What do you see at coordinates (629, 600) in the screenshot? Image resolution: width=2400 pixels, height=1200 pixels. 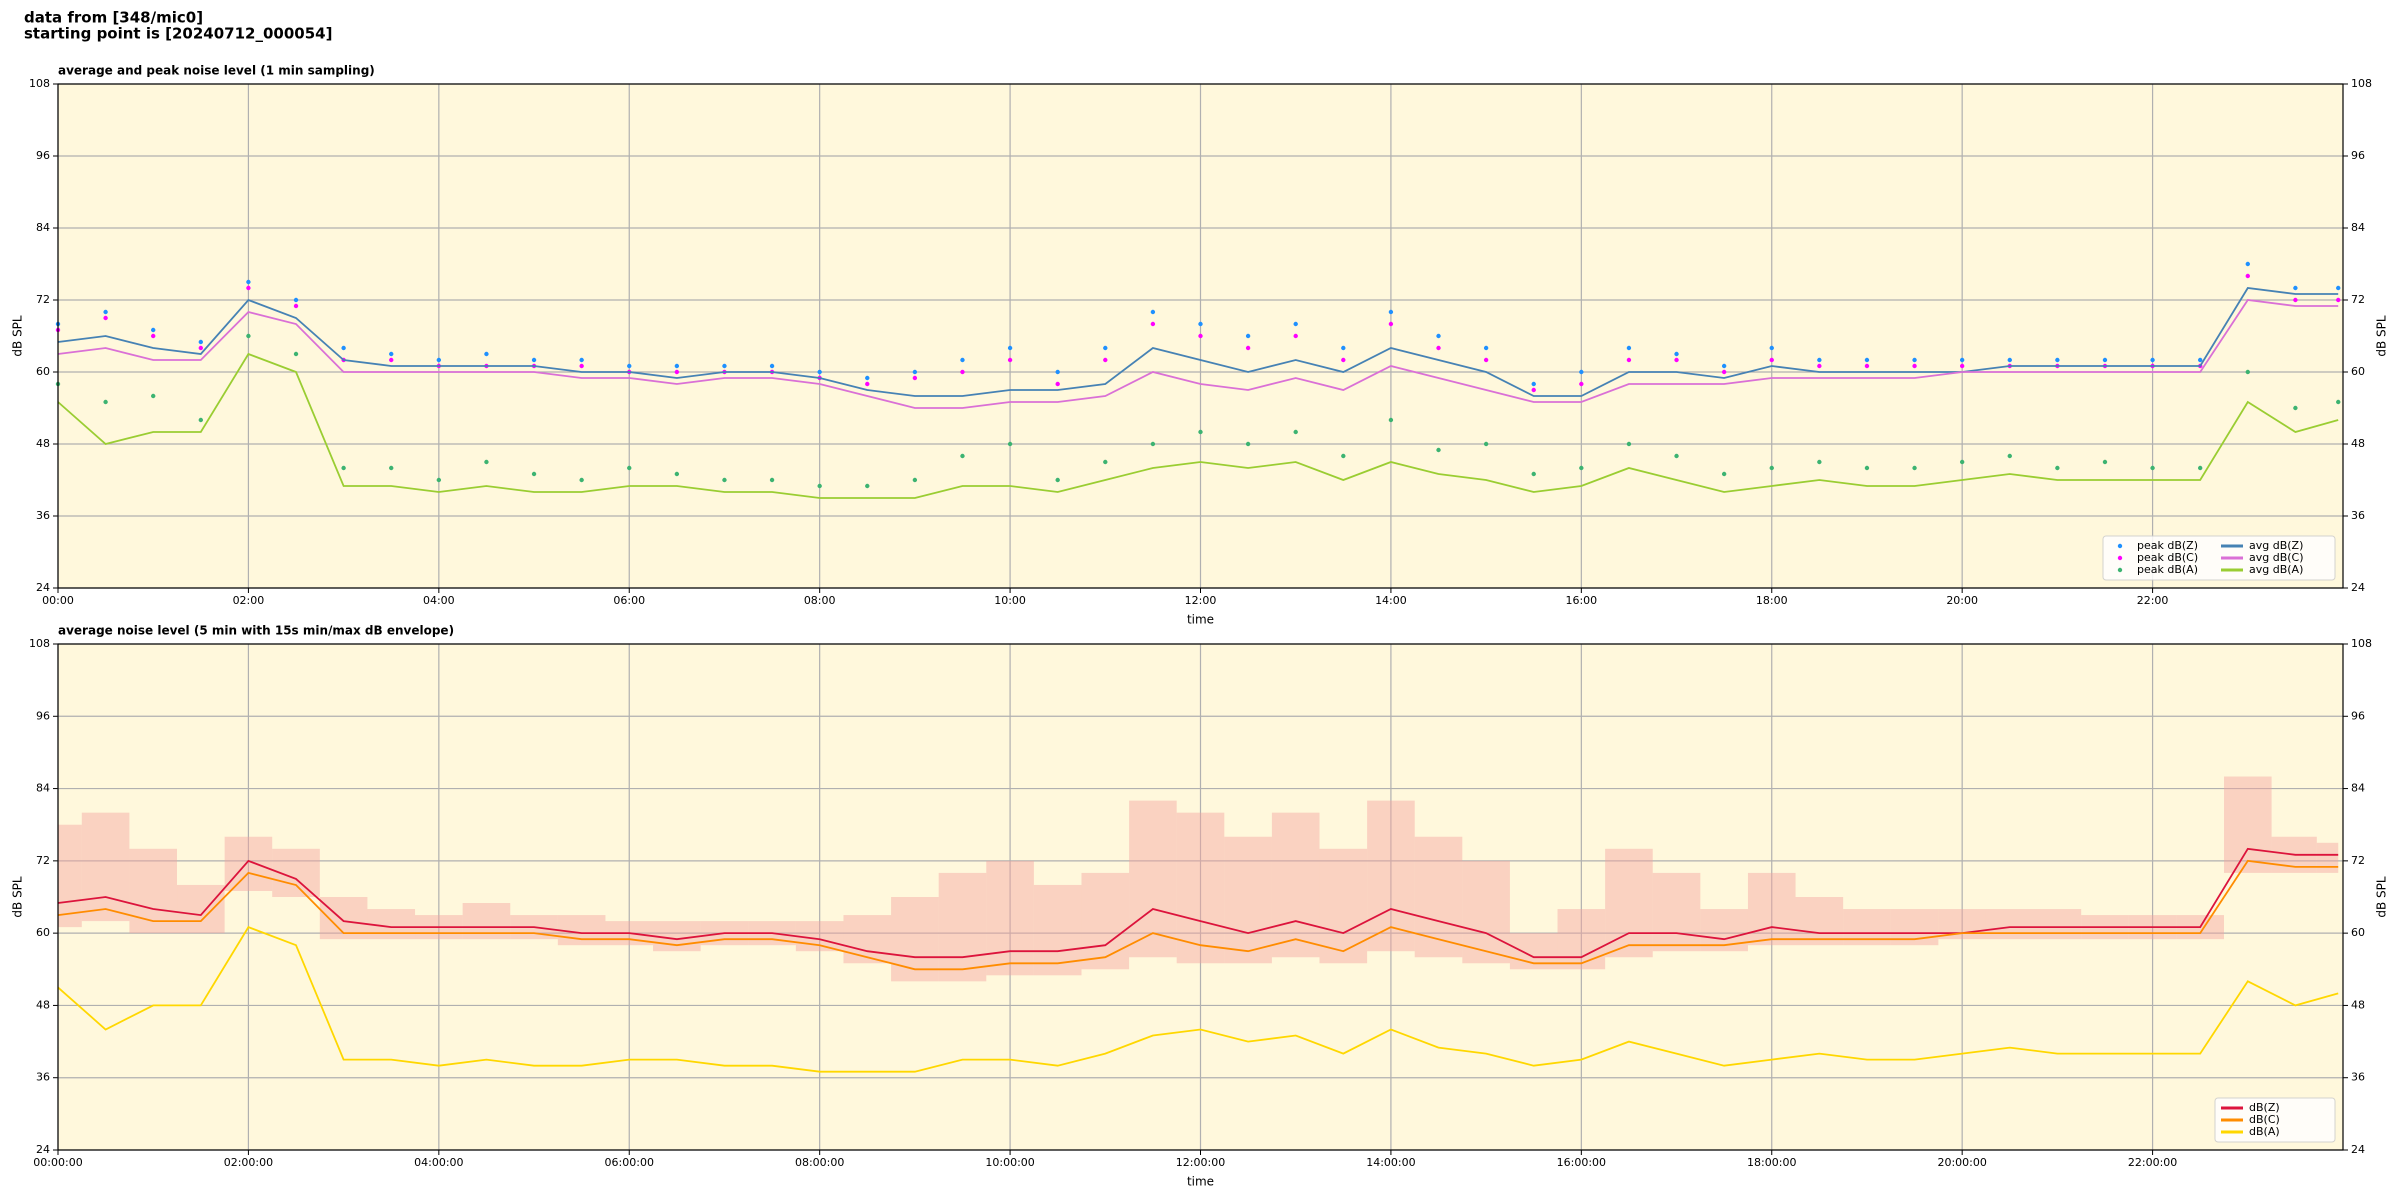 I see `x-tick-label: 06:00` at bounding box center [629, 600].